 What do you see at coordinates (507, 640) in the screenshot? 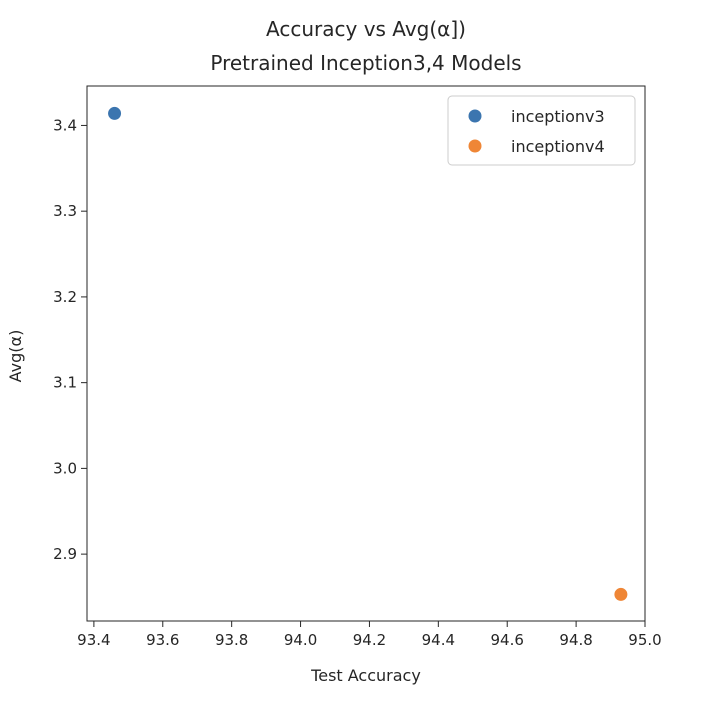
I see `x-tick-label: 94.6` at bounding box center [507, 640].